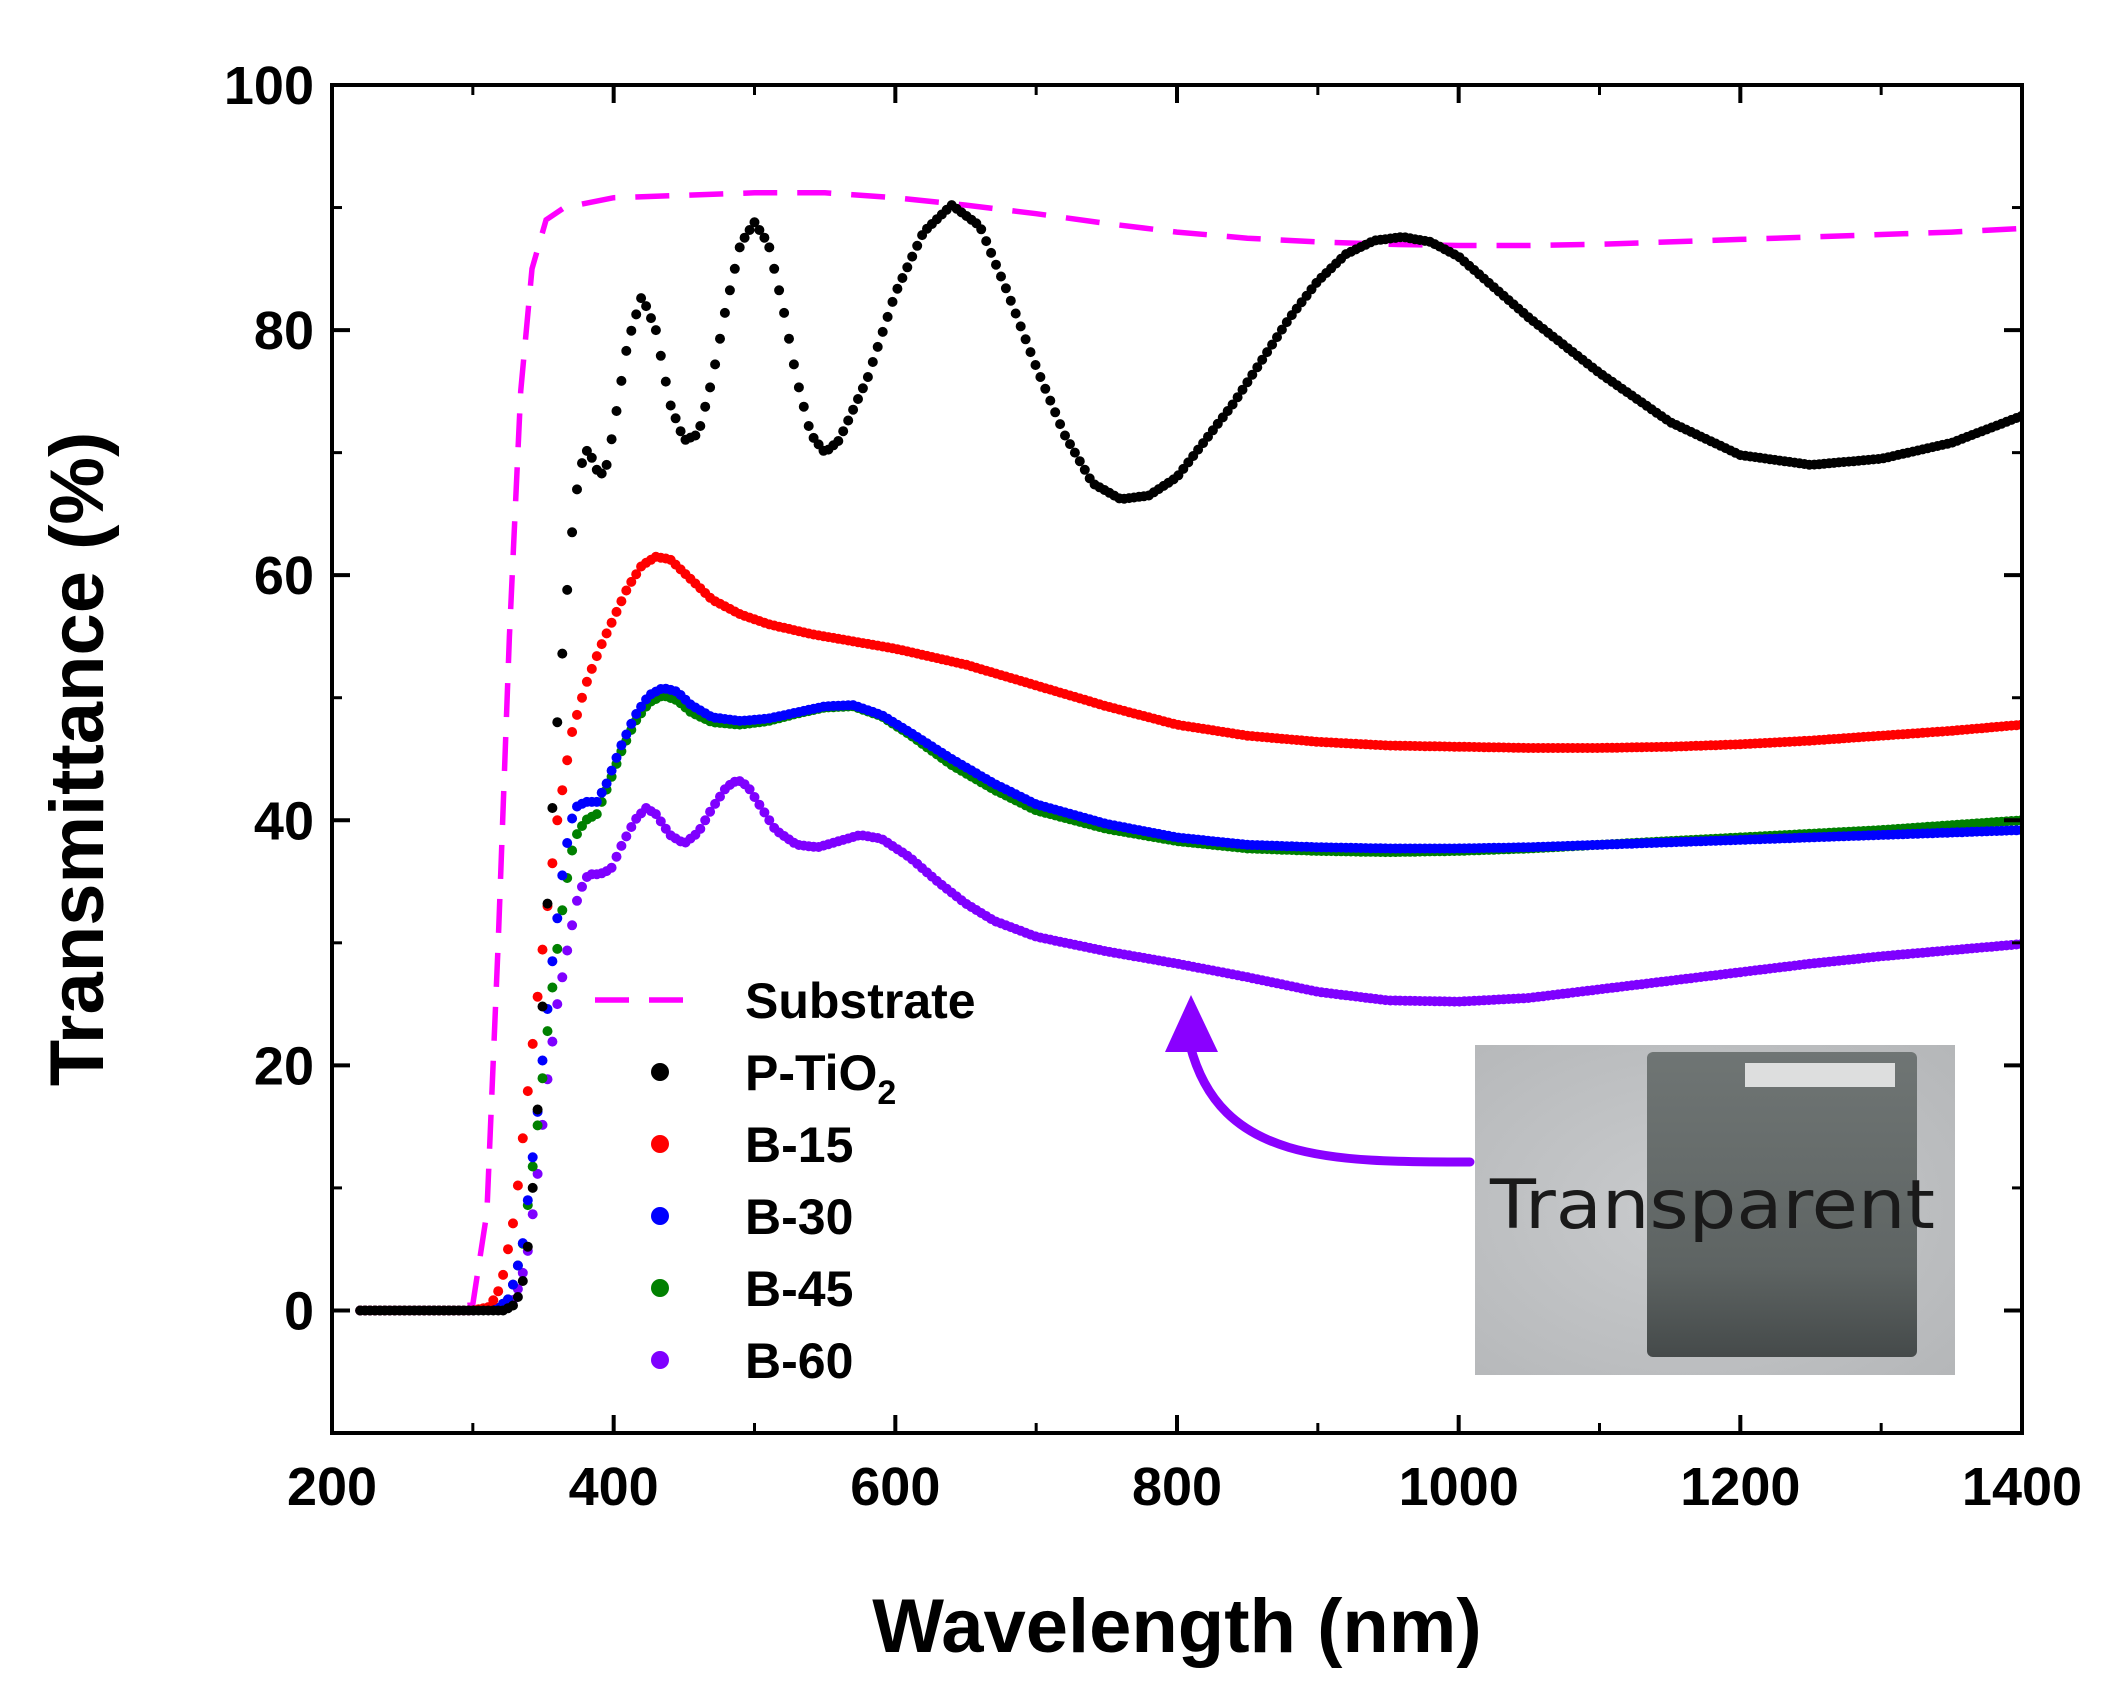  What do you see at coordinates (1177, 1487) in the screenshot?
I see `x-tick-label: 800` at bounding box center [1177, 1487].